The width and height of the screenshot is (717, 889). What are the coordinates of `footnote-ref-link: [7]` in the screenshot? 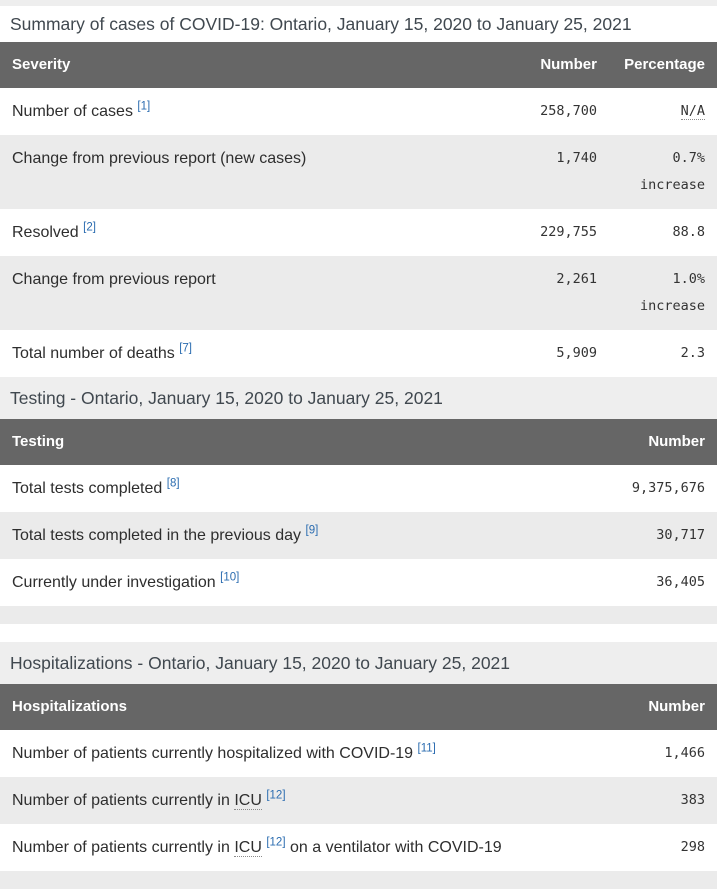 It's located at (186, 348).